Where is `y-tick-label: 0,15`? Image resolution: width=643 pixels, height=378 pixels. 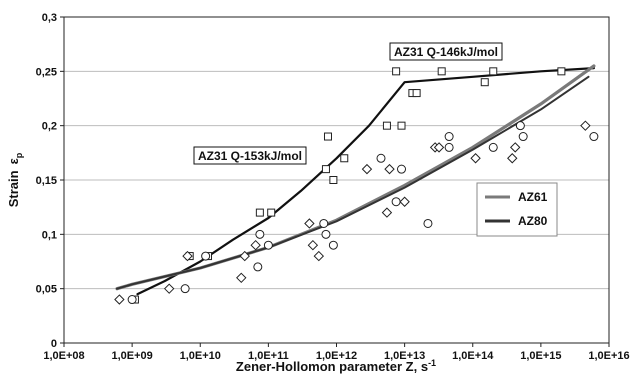
y-tick-label: 0,15 is located at coordinates (46, 181).